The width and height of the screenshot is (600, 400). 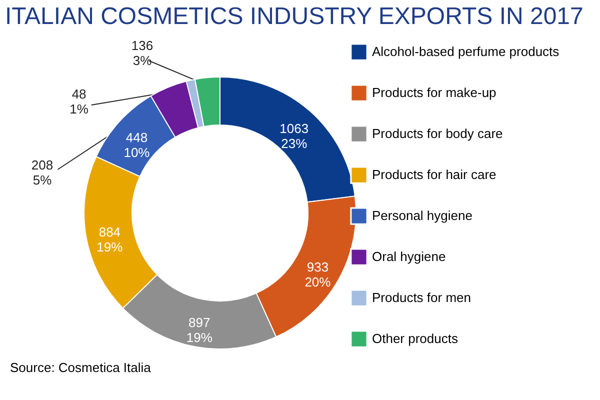 I want to click on legend-label: Oral hygiene, so click(x=409, y=256).